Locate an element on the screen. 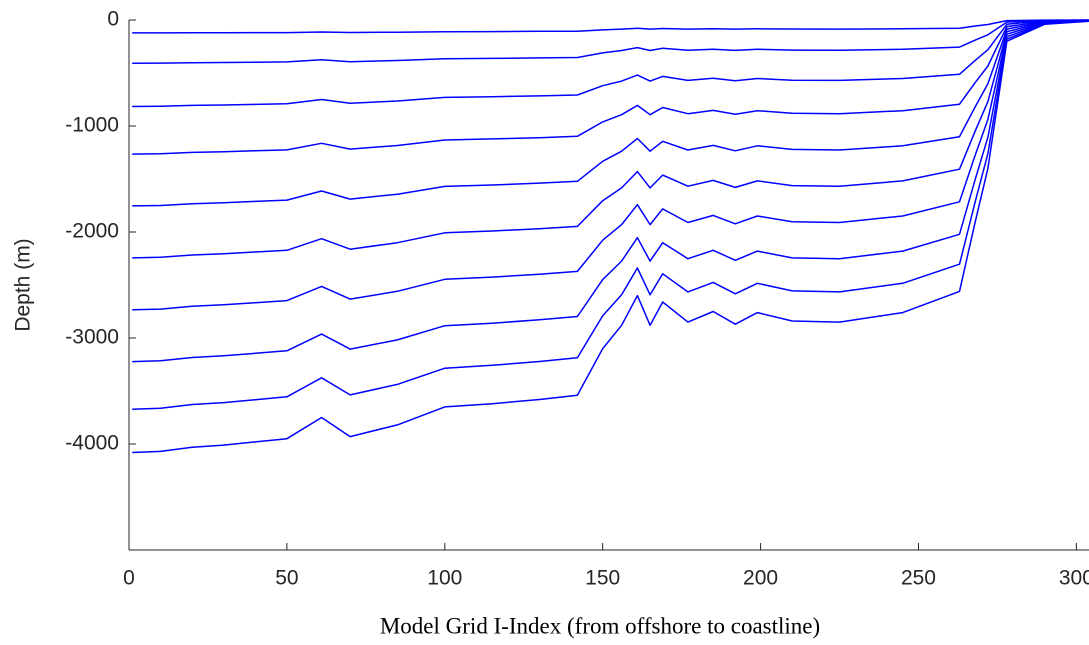  x-tick-label: 250 is located at coordinates (918, 578).